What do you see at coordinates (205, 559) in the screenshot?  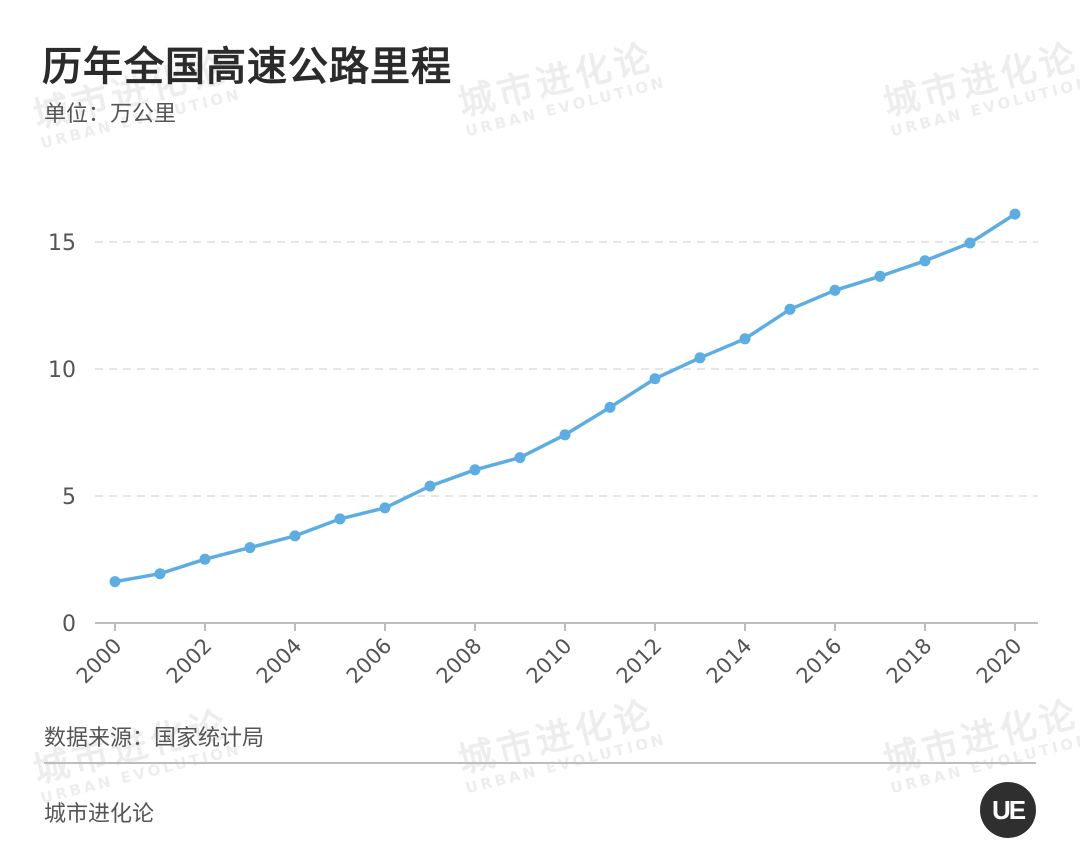 I see `data-point-2002` at bounding box center [205, 559].